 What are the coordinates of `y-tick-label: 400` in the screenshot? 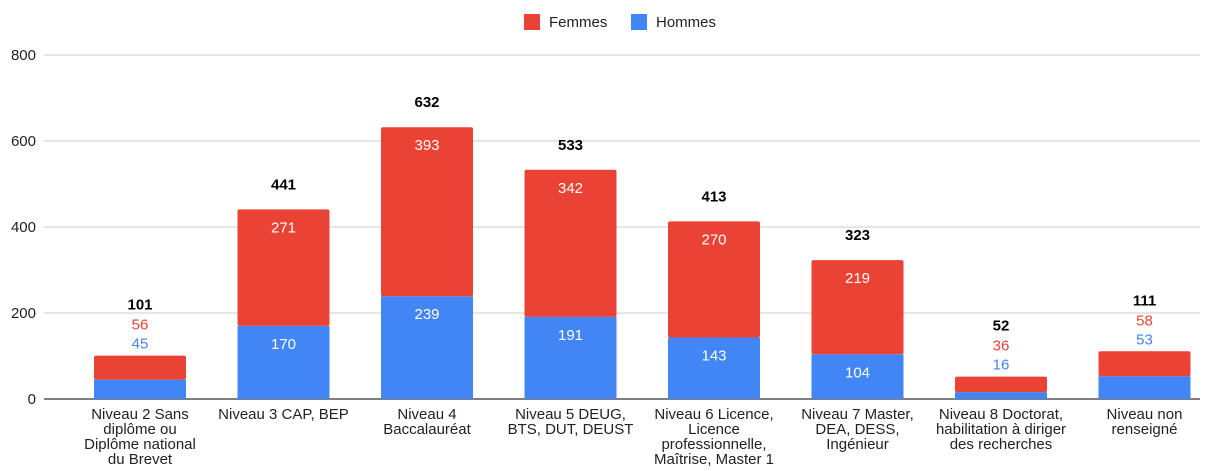 It's located at (23, 227).